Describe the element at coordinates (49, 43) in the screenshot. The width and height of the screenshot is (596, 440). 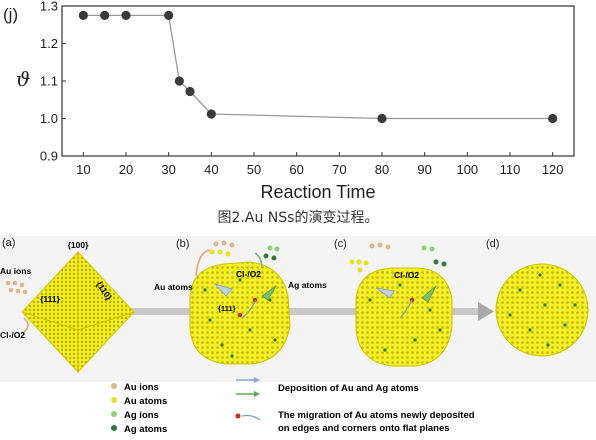
I see `y-tick-label: 1.2` at that location.